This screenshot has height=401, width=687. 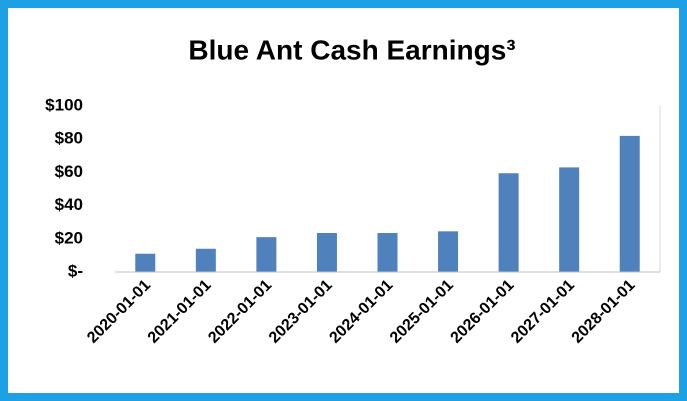 What do you see at coordinates (69, 138) in the screenshot?
I see `y-tick-label: $80` at bounding box center [69, 138].